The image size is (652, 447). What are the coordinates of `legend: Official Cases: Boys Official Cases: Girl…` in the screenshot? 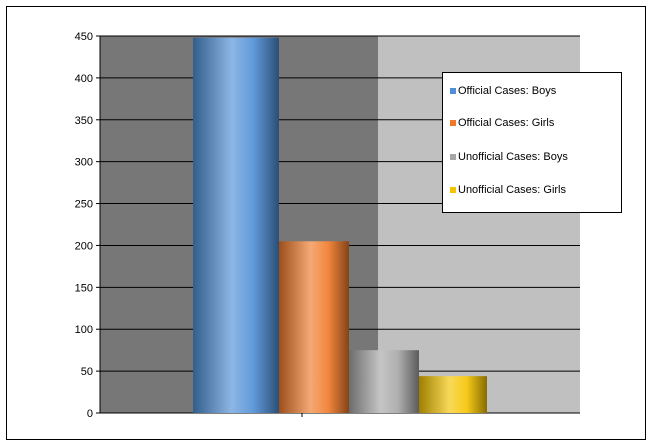 It's located at (532, 142).